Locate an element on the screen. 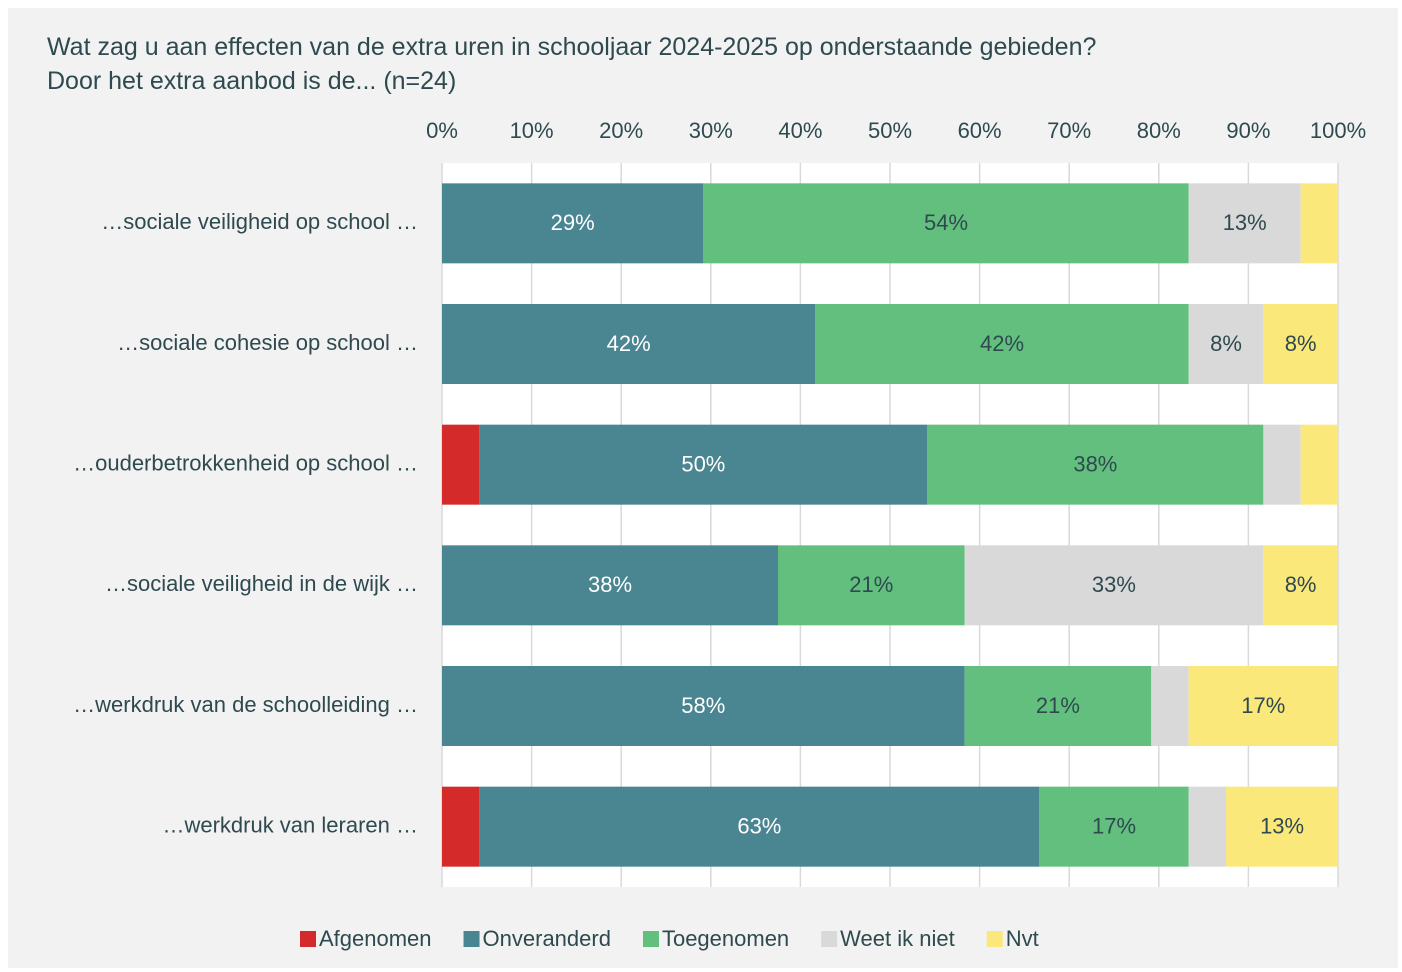 The height and width of the screenshot is (972, 1402). x-tick-label: 90% is located at coordinates (1248, 130).